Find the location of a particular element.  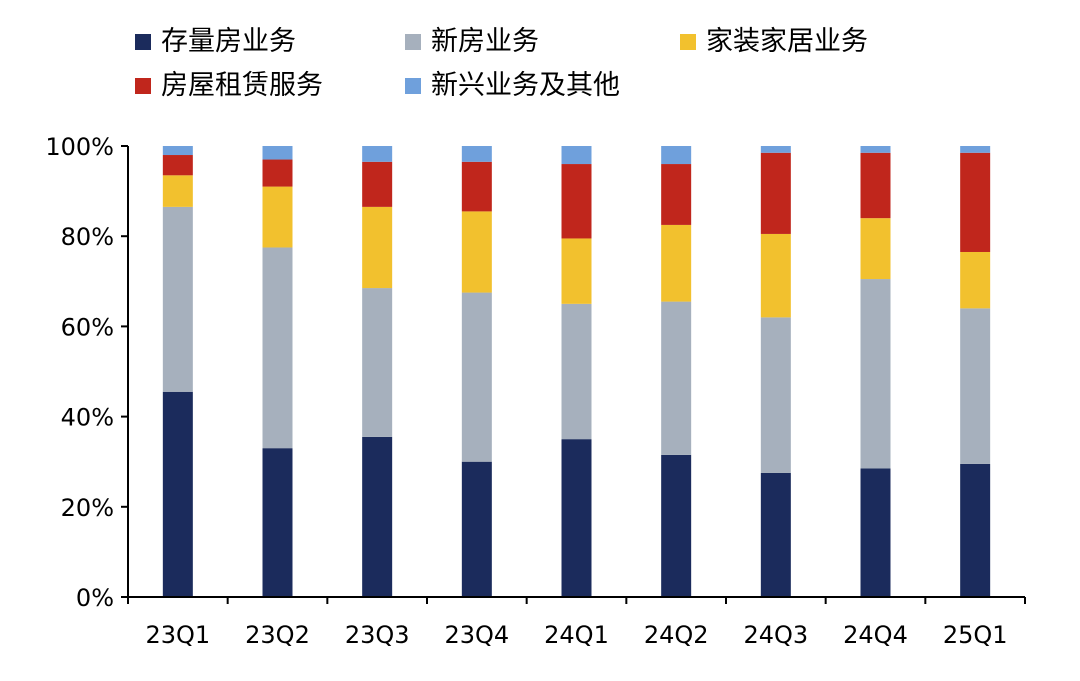

x-tick-label: 24Q1 is located at coordinates (576, 635).